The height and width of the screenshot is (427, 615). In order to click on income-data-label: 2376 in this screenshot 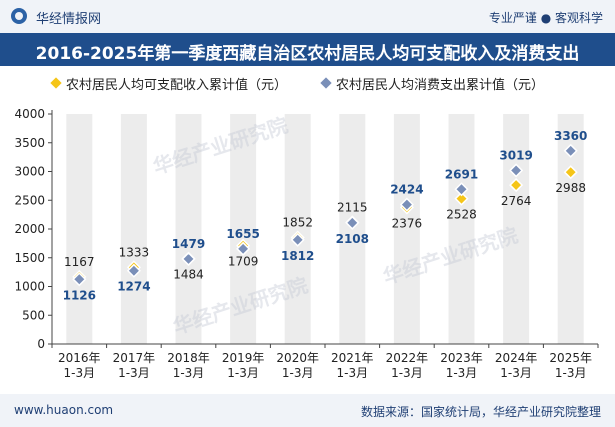, I will do `click(407, 223)`.